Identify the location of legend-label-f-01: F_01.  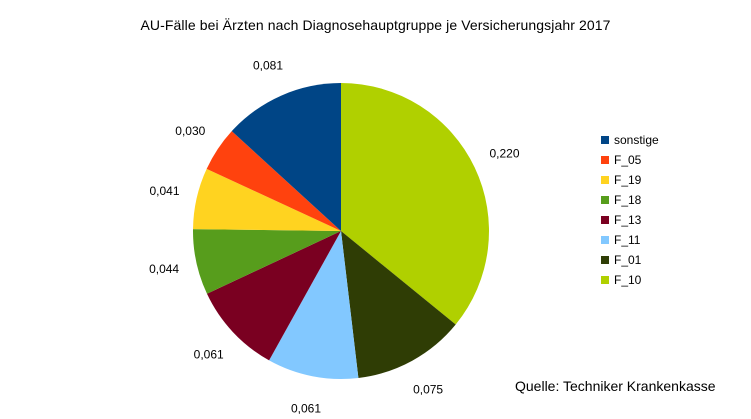
(628, 260).